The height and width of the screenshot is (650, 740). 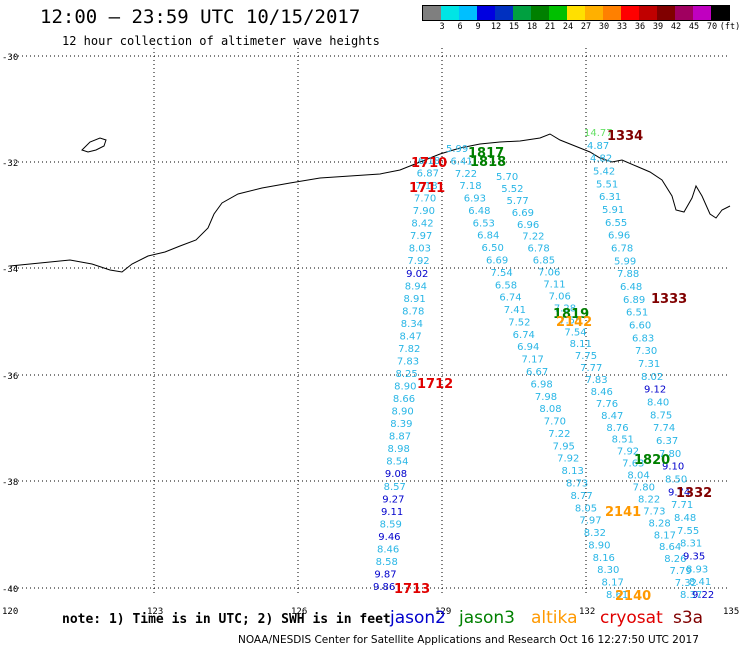 I want to click on wave-height-label: 6.98, so click(x=541, y=384).